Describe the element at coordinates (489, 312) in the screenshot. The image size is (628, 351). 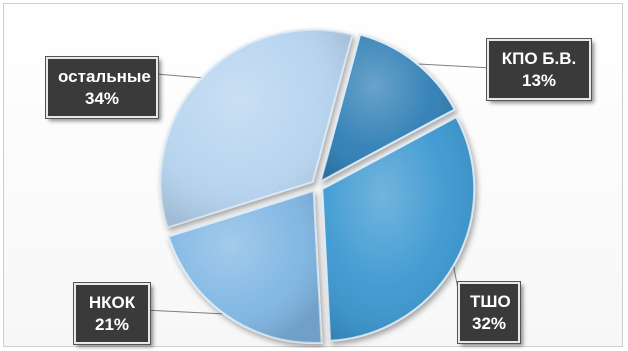
I see `callout-tsho: ТШО 32%` at that location.